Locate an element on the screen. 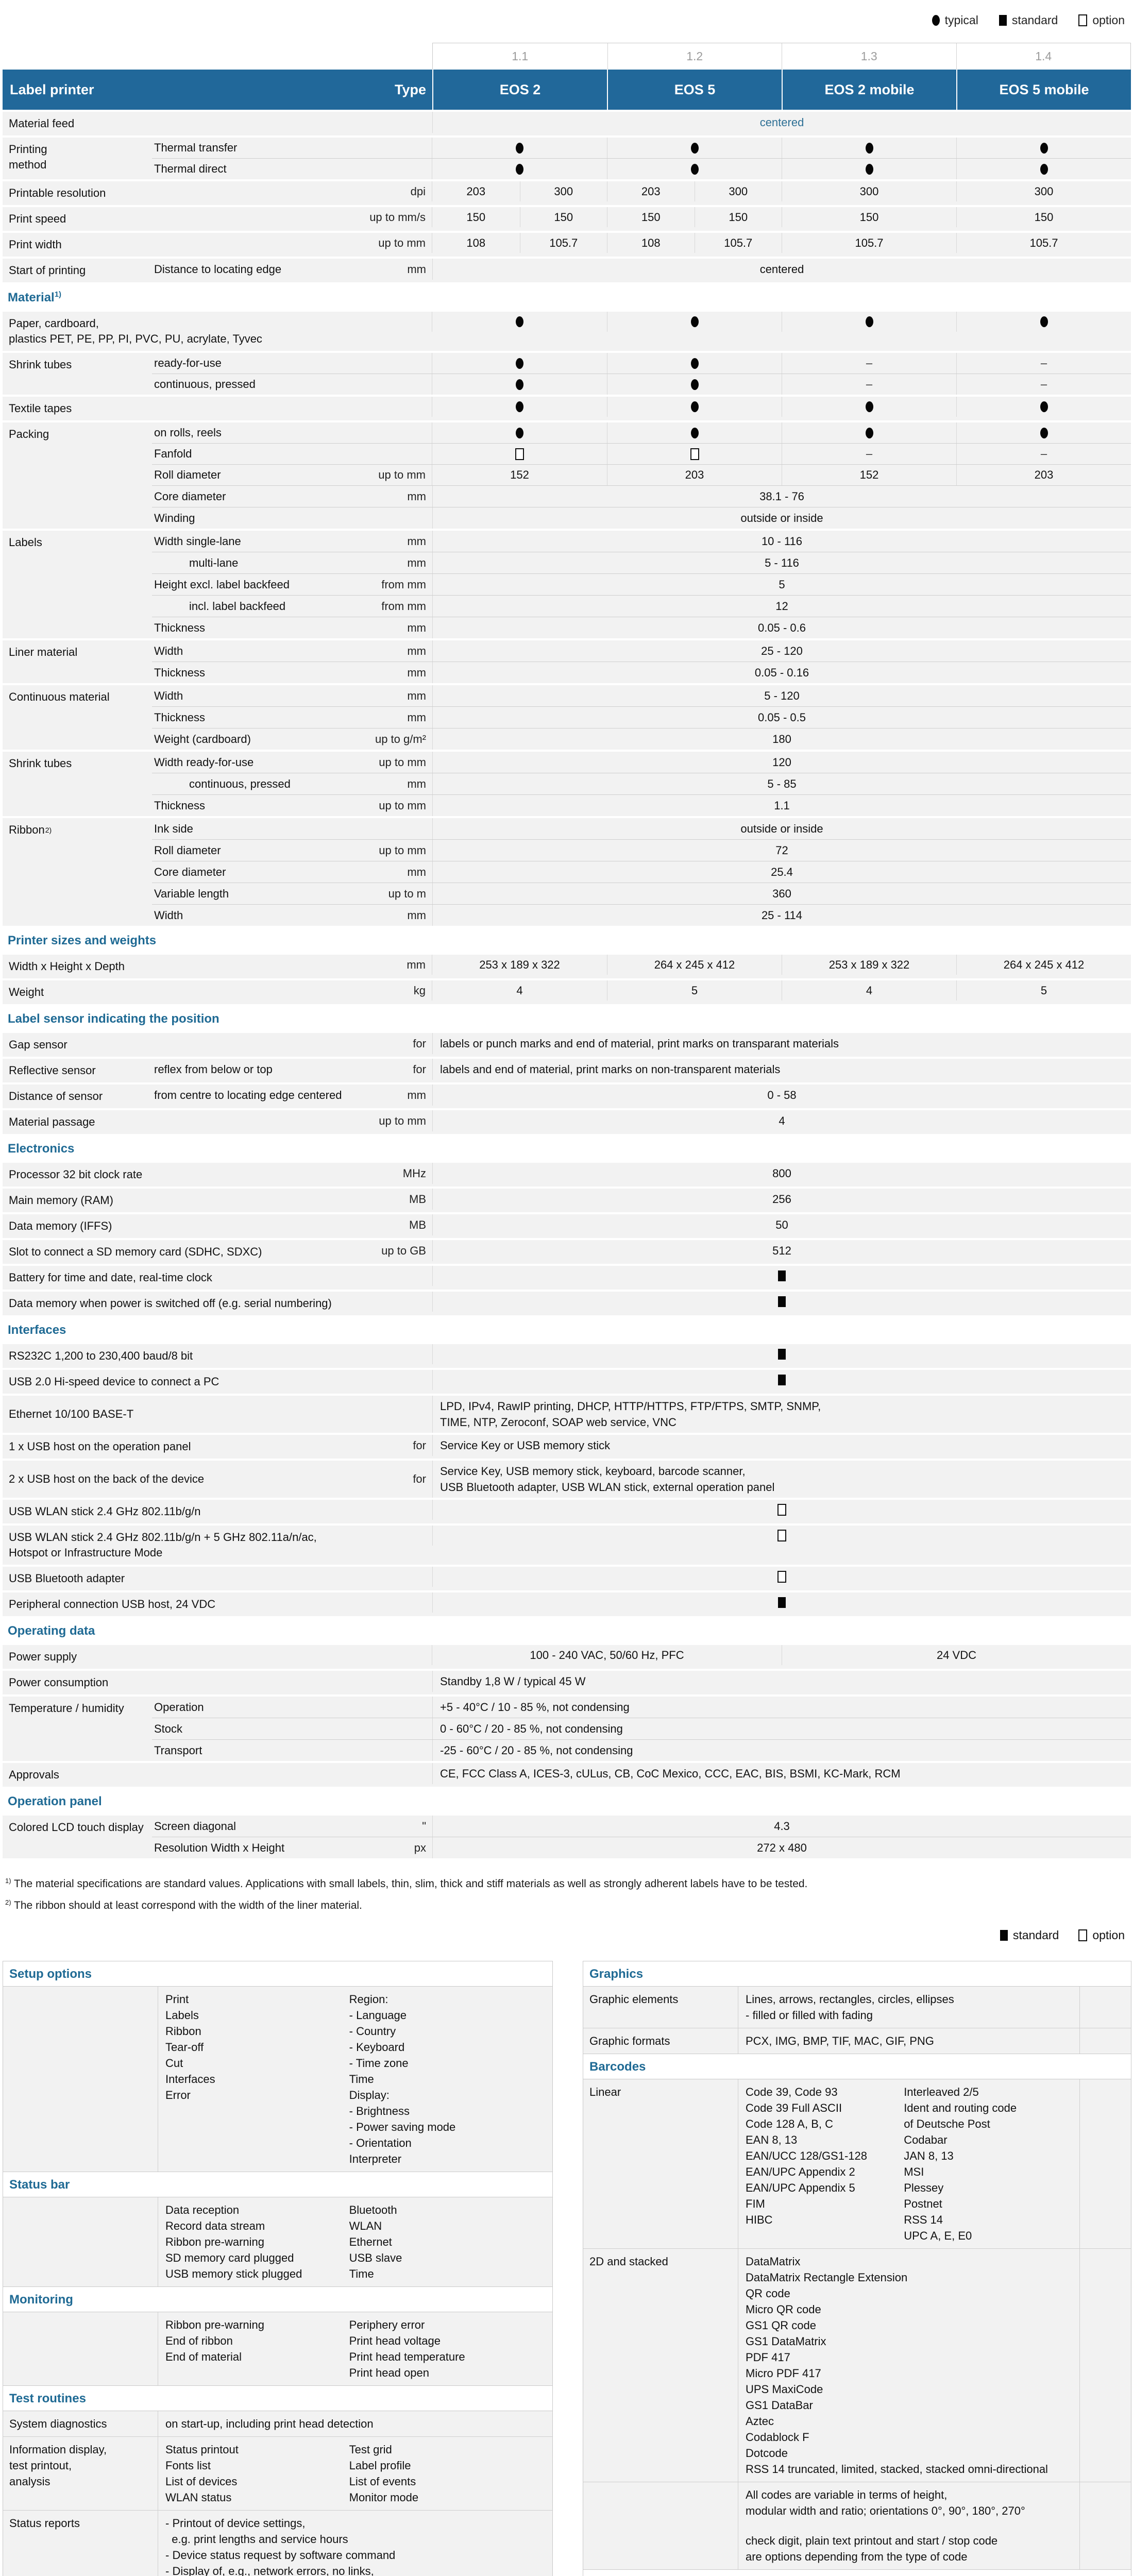 Image resolution: width=1133 pixels, height=2576 pixels. spec-value: 5 - 120 is located at coordinates (782, 695).